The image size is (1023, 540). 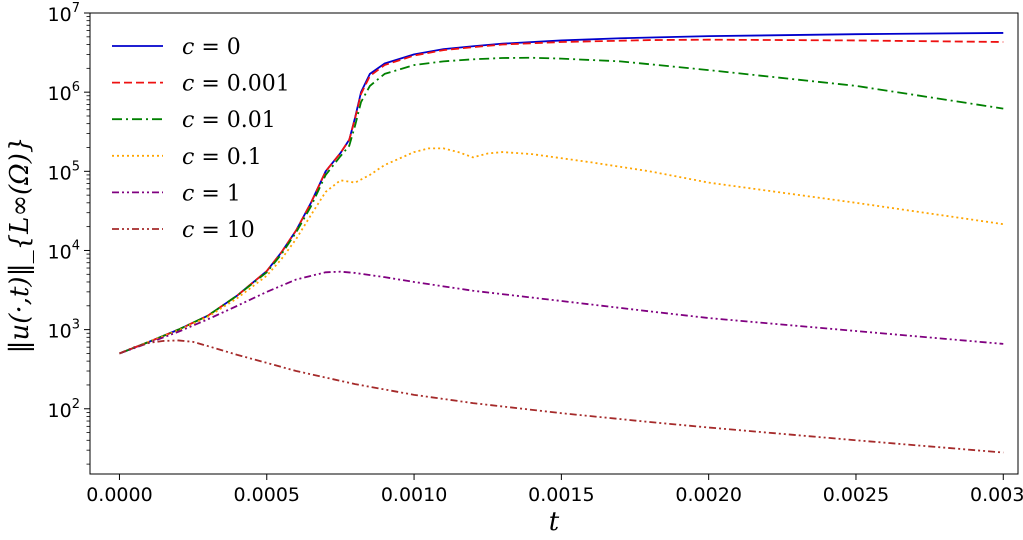 I want to click on y-tick-label: 10⁵, so click(x=64, y=171).